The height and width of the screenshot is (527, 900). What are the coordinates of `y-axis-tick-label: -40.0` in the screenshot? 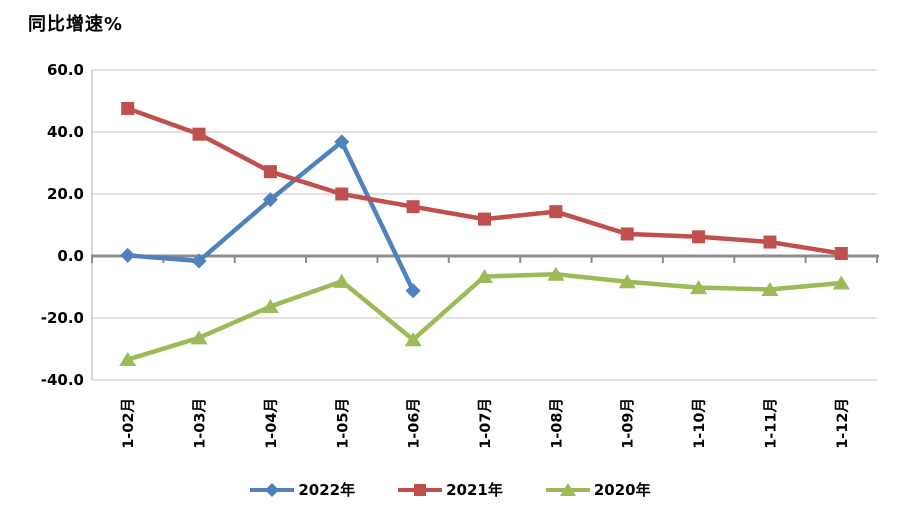 It's located at (62, 380).